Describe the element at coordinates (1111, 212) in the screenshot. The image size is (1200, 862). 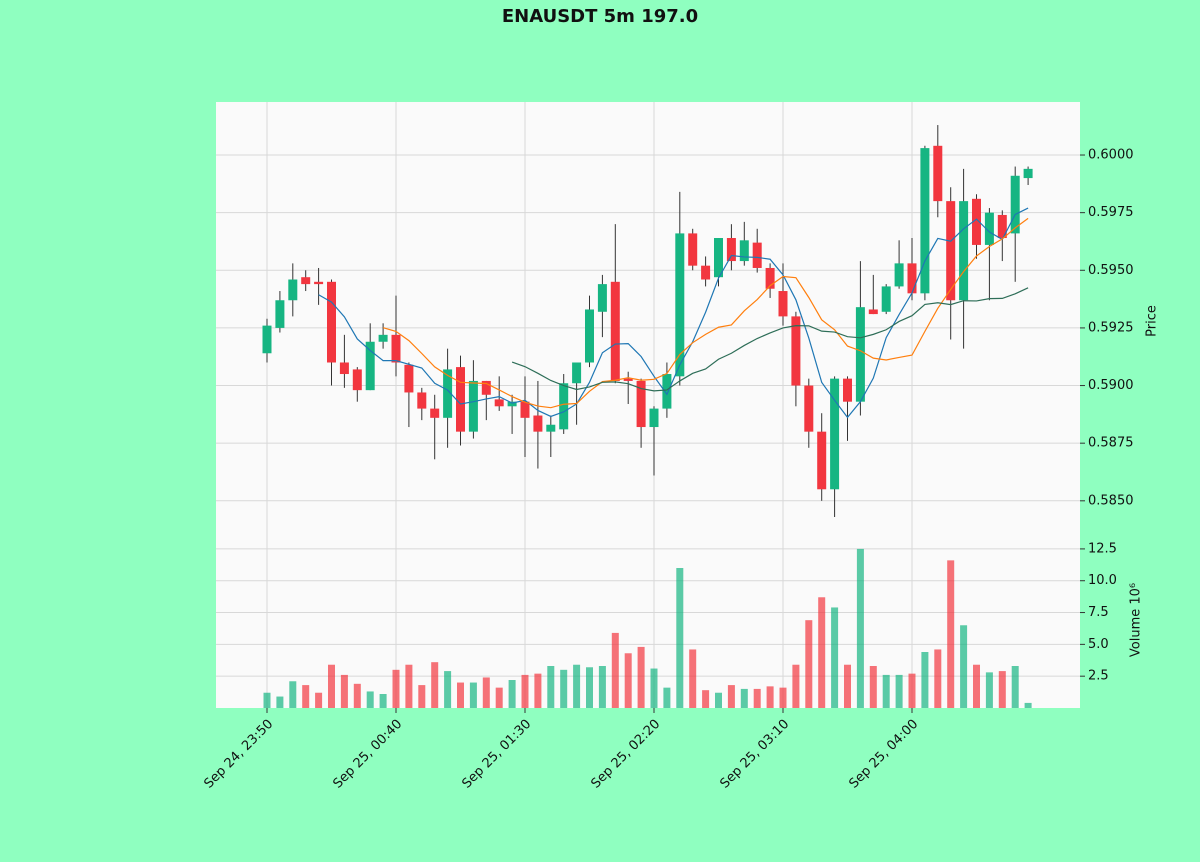
I see `y-tick-label: 0.5975` at that location.